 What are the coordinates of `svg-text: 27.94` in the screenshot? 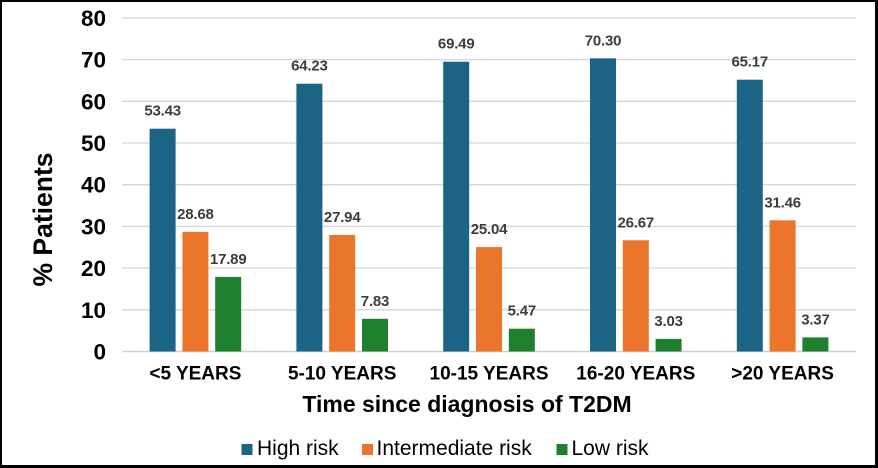 It's located at (342, 217).